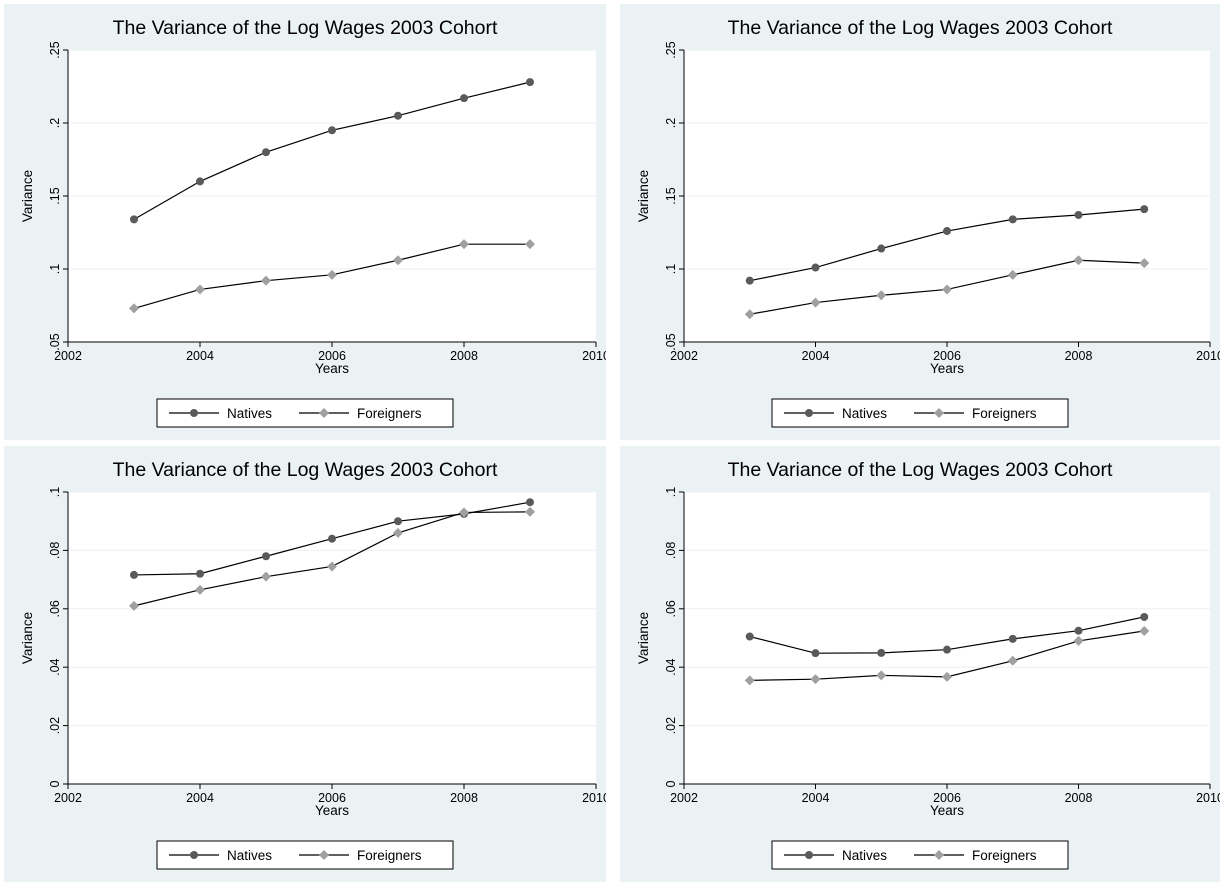  What do you see at coordinates (671, 49) in the screenshot?
I see `y-tick-label: .25` at bounding box center [671, 49].